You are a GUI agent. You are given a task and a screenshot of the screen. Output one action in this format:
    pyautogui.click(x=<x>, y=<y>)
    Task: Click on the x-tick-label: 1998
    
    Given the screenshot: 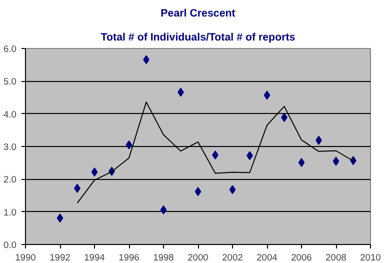 What is the action you would take?
    pyautogui.click(x=163, y=257)
    